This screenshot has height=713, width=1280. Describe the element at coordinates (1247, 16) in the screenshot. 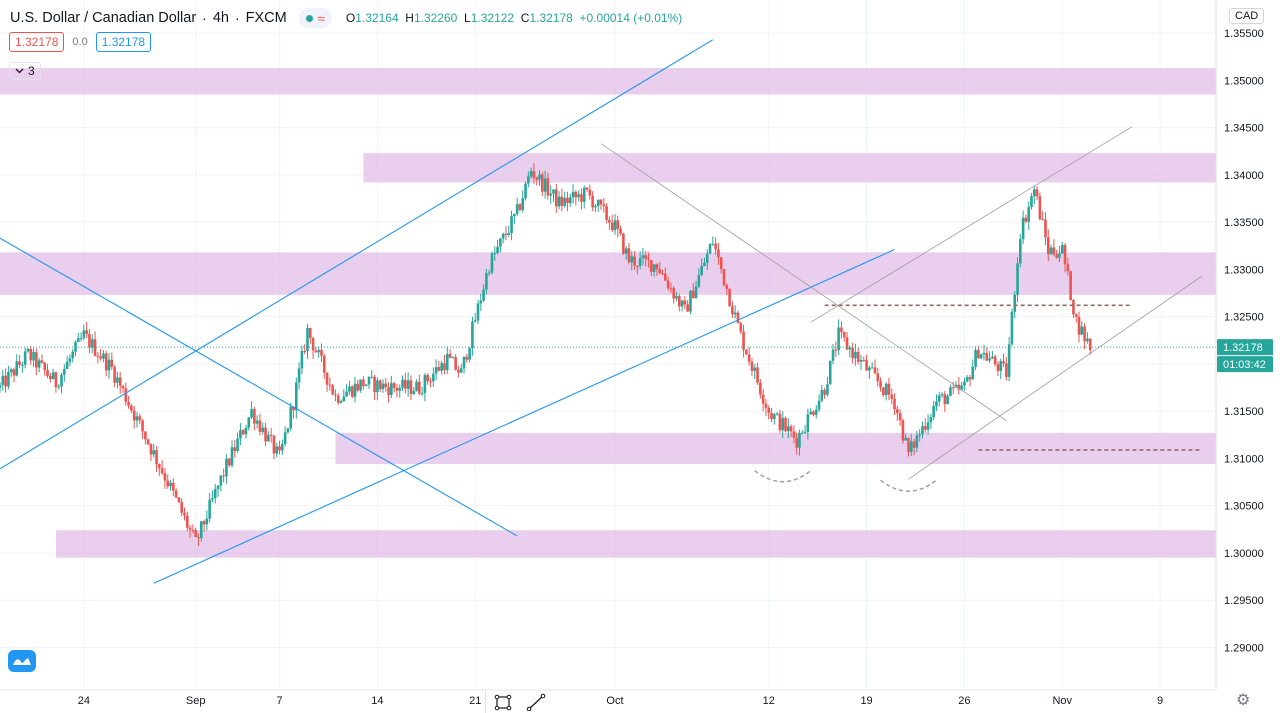

I see `currency-button: CAD` at that location.